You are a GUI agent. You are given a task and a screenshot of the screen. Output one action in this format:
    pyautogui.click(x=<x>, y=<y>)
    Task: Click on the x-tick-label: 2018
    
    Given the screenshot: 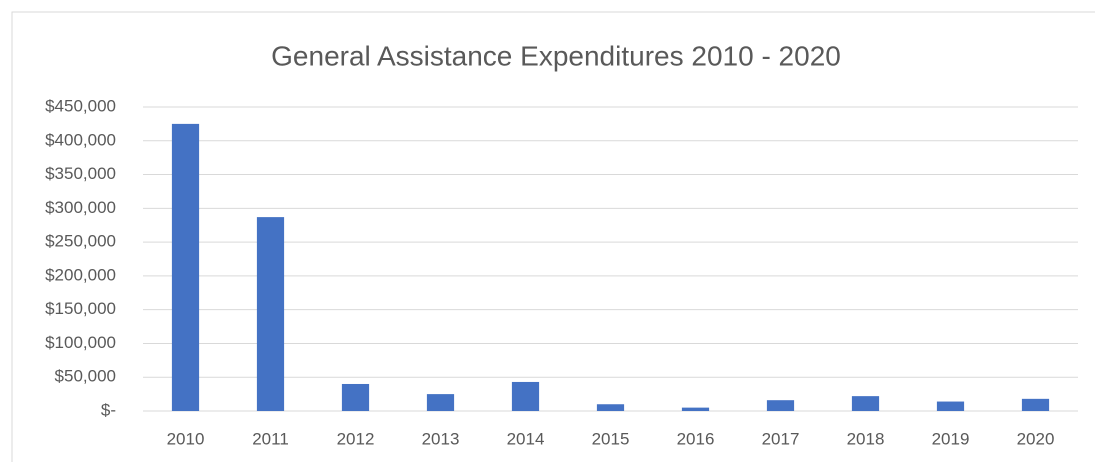 What is the action you would take?
    pyautogui.click(x=866, y=438)
    